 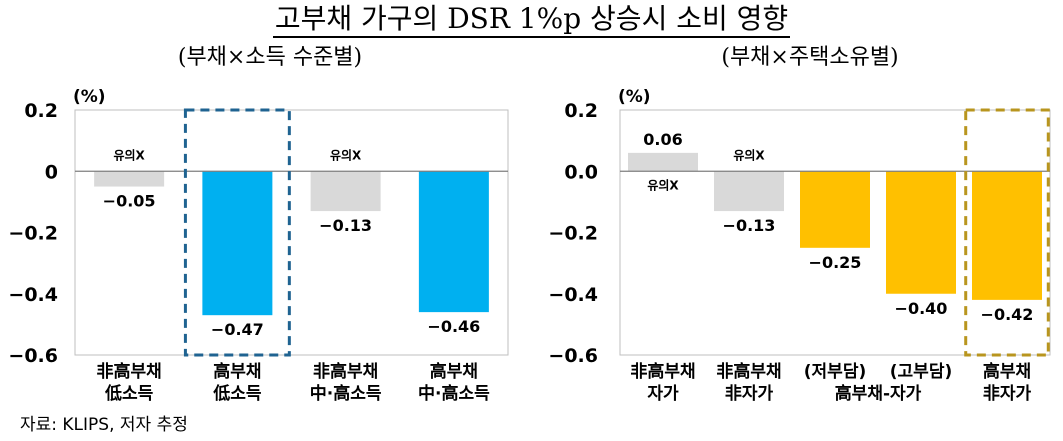 I want to click on left-y-tick-label: −0.2, so click(x=33, y=234).